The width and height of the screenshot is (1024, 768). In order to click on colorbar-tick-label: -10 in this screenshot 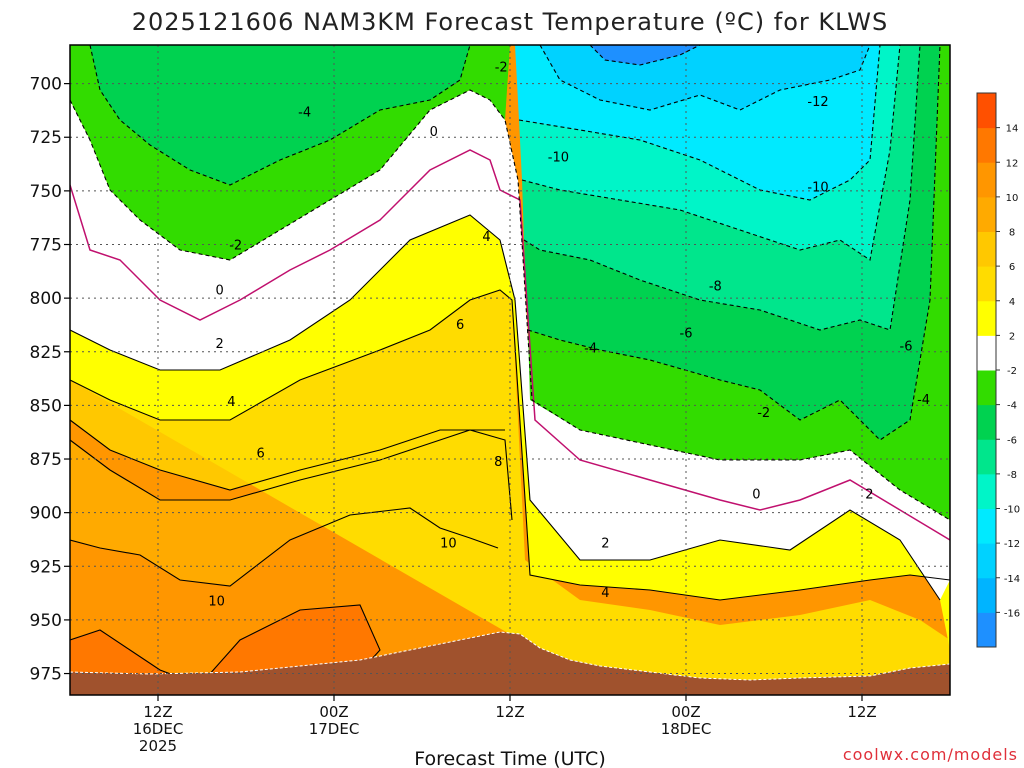, I will do `click(1012, 510)`.